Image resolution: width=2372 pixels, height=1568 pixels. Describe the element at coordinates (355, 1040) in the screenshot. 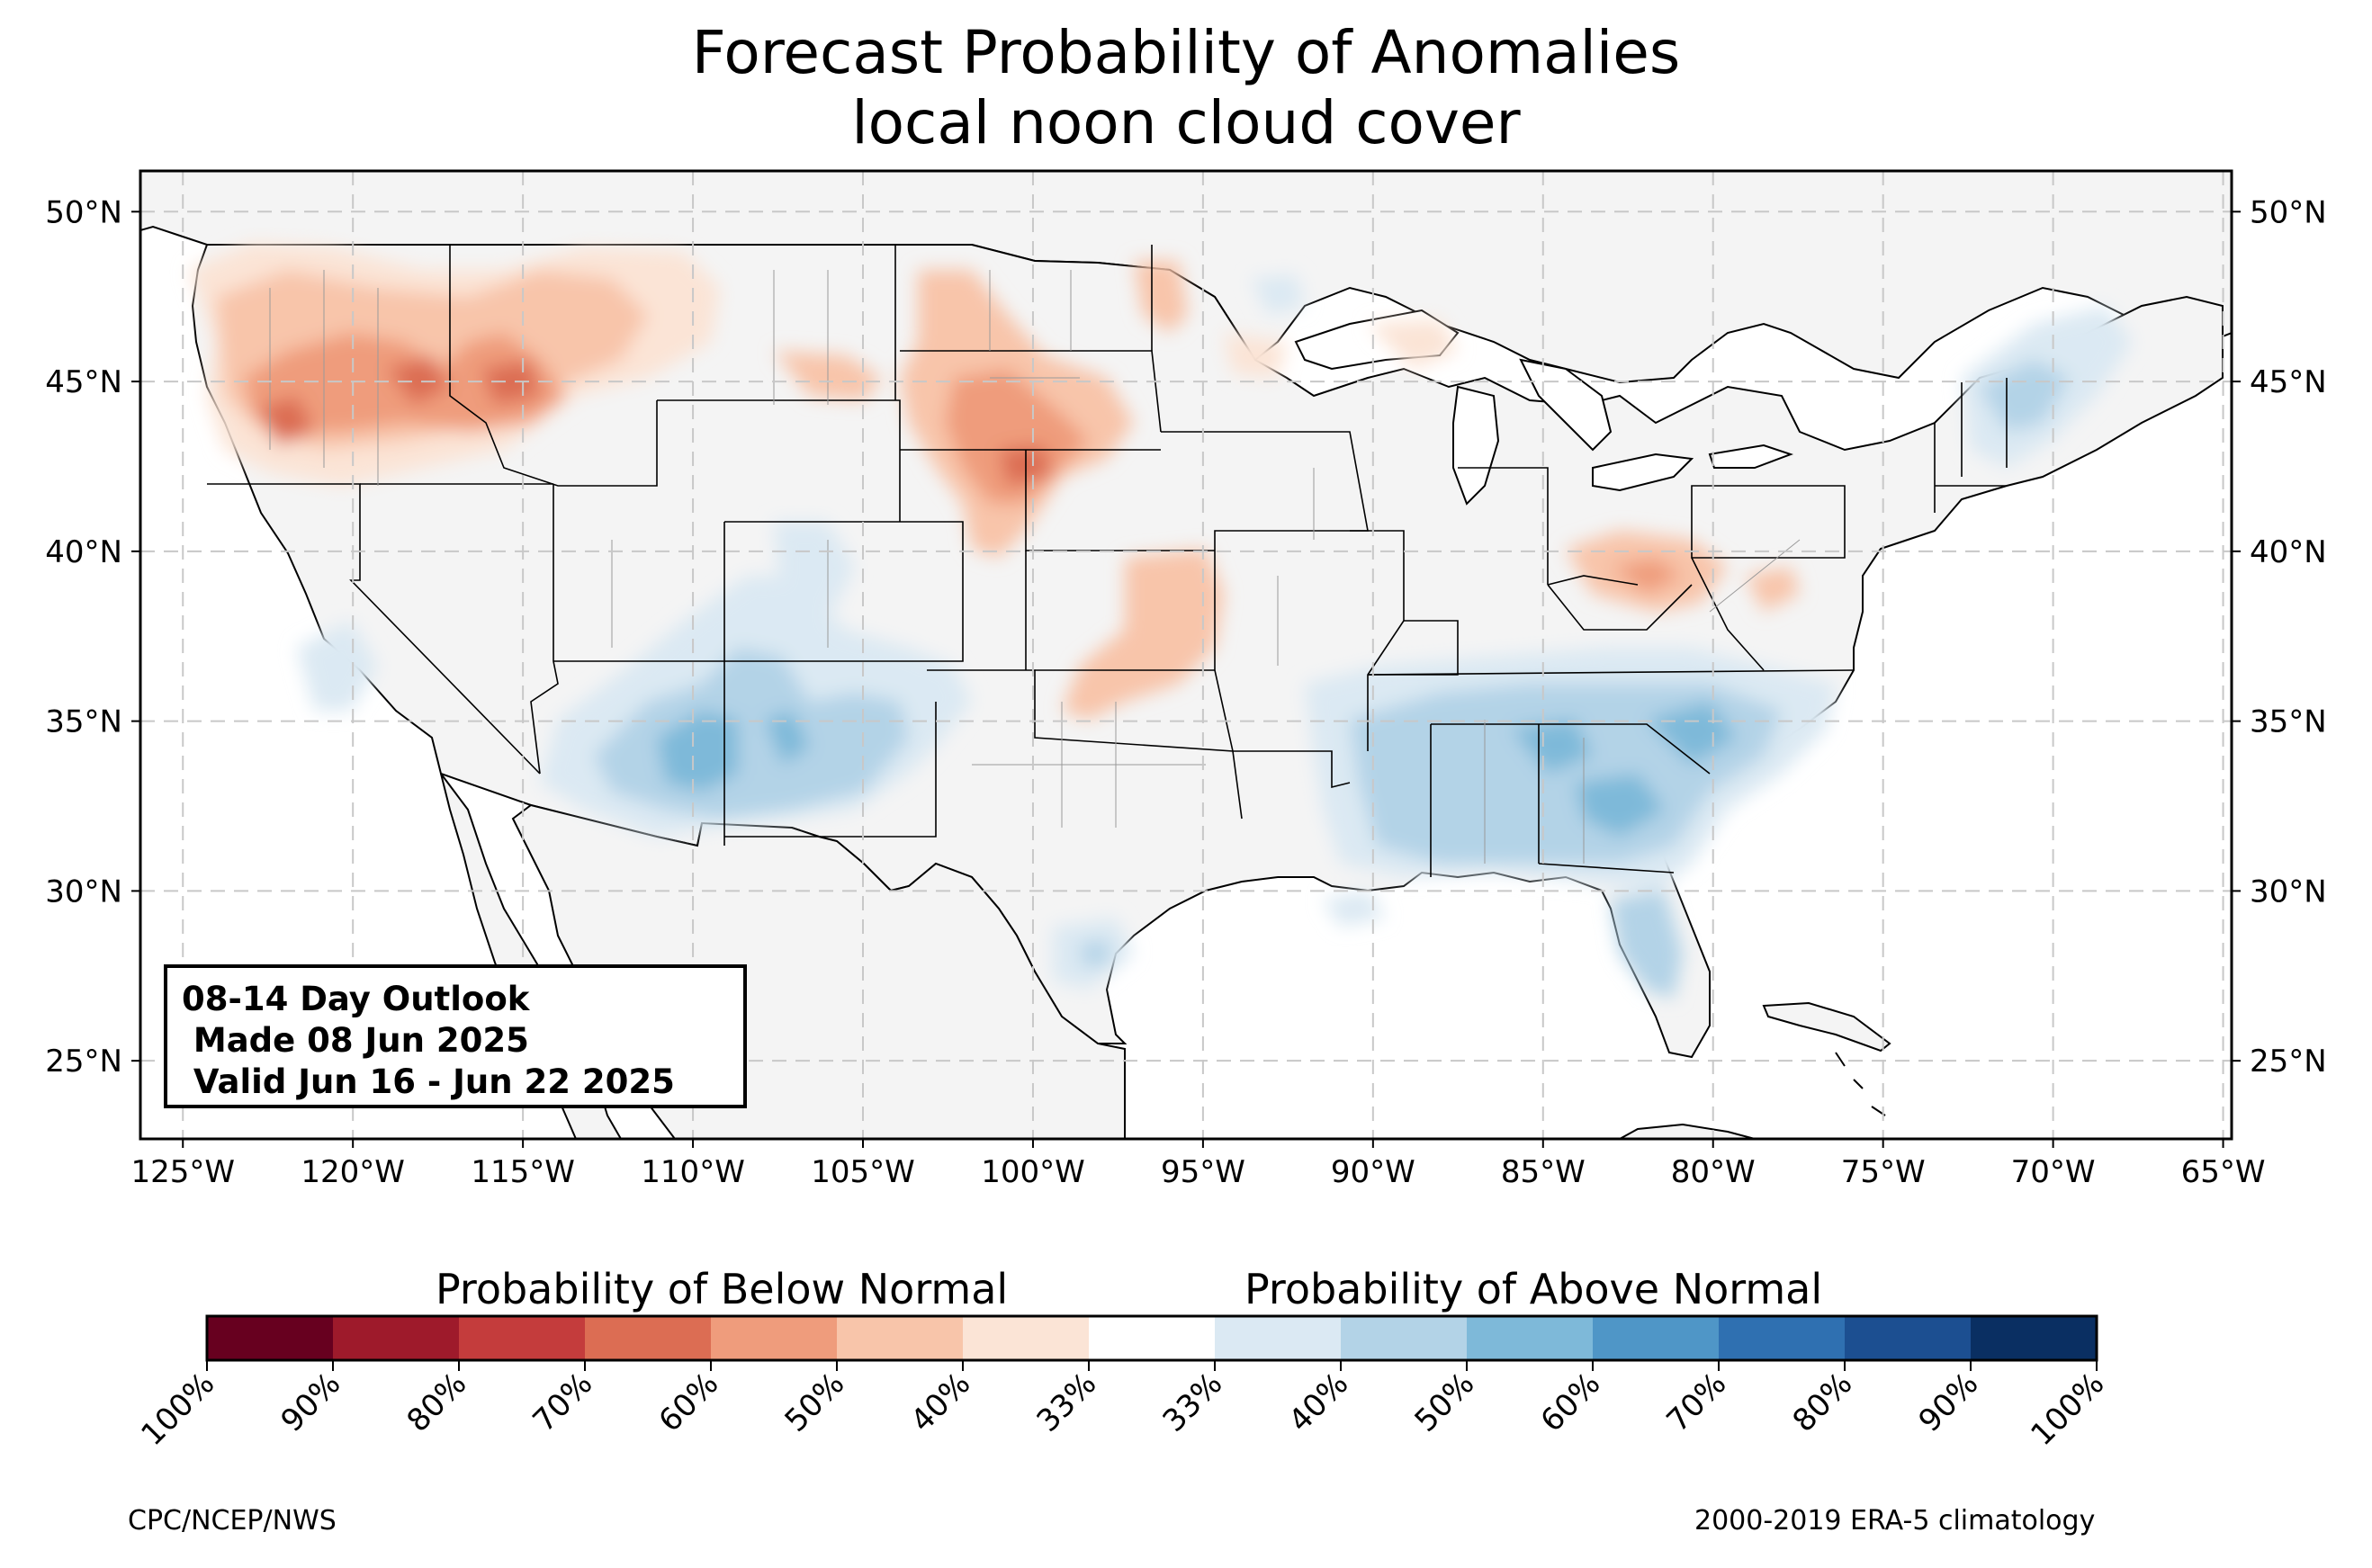

I see `outlook-line-2: Made 08 Jun 2025` at that location.